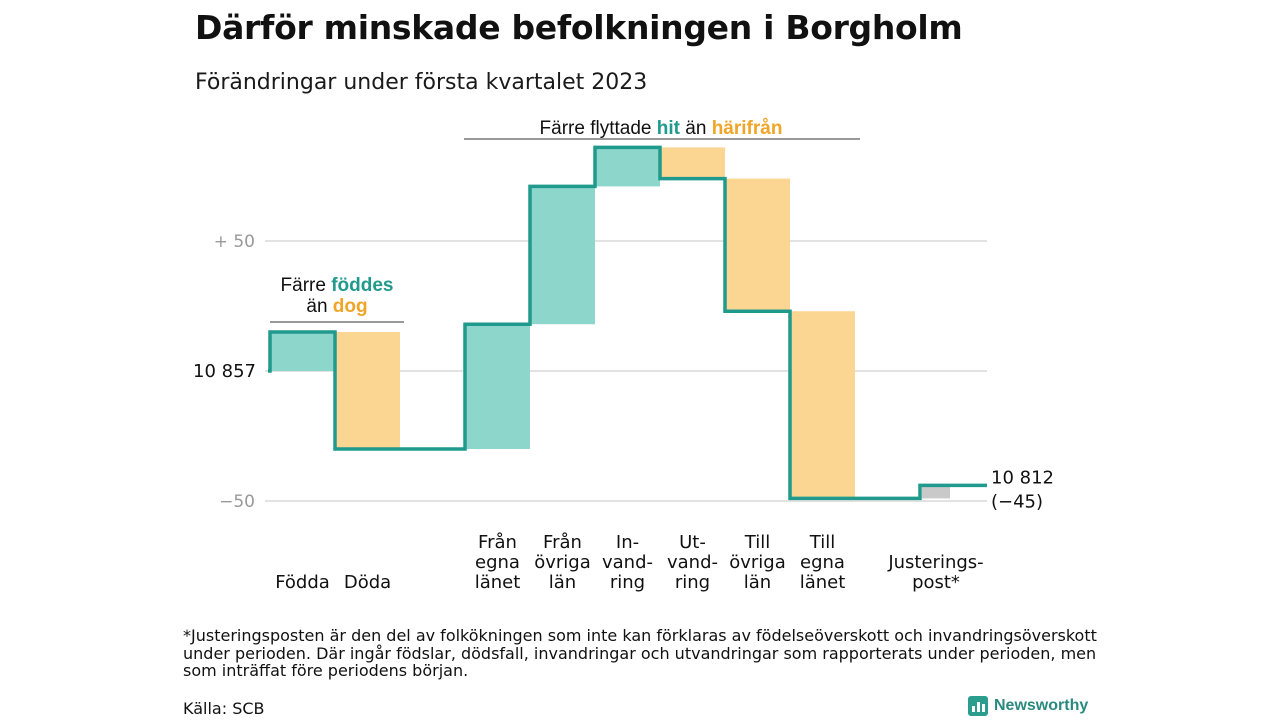 Image resolution: width=1280 pixels, height=720 pixels. What do you see at coordinates (747, 128) in the screenshot?
I see `annotation-part: härifrån` at bounding box center [747, 128].